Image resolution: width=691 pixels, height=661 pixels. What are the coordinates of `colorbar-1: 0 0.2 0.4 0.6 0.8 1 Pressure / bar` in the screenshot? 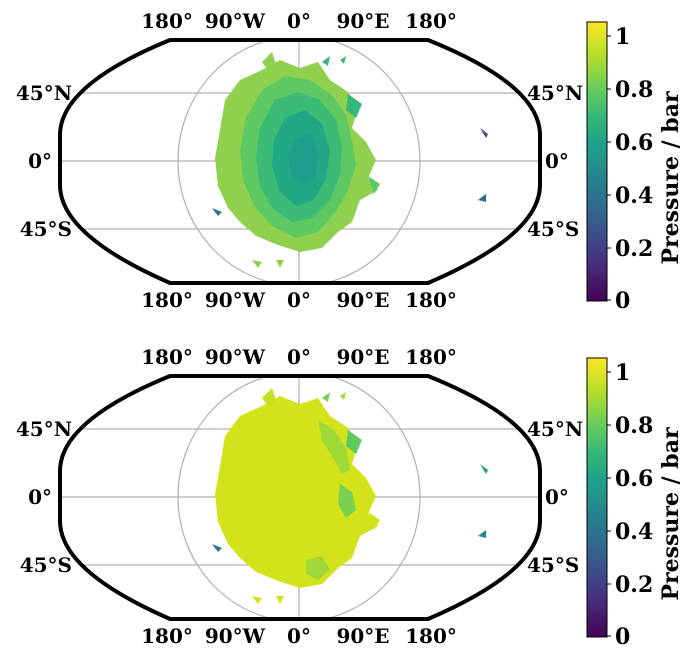 It's located at (635, 167).